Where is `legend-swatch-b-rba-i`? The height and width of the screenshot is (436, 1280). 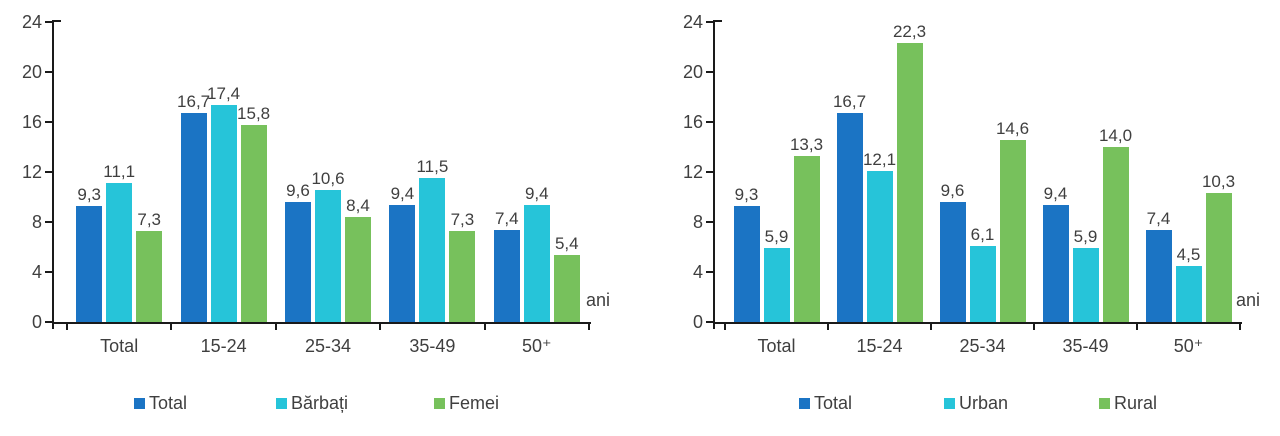 legend-swatch-b-rba-i is located at coordinates (281, 403).